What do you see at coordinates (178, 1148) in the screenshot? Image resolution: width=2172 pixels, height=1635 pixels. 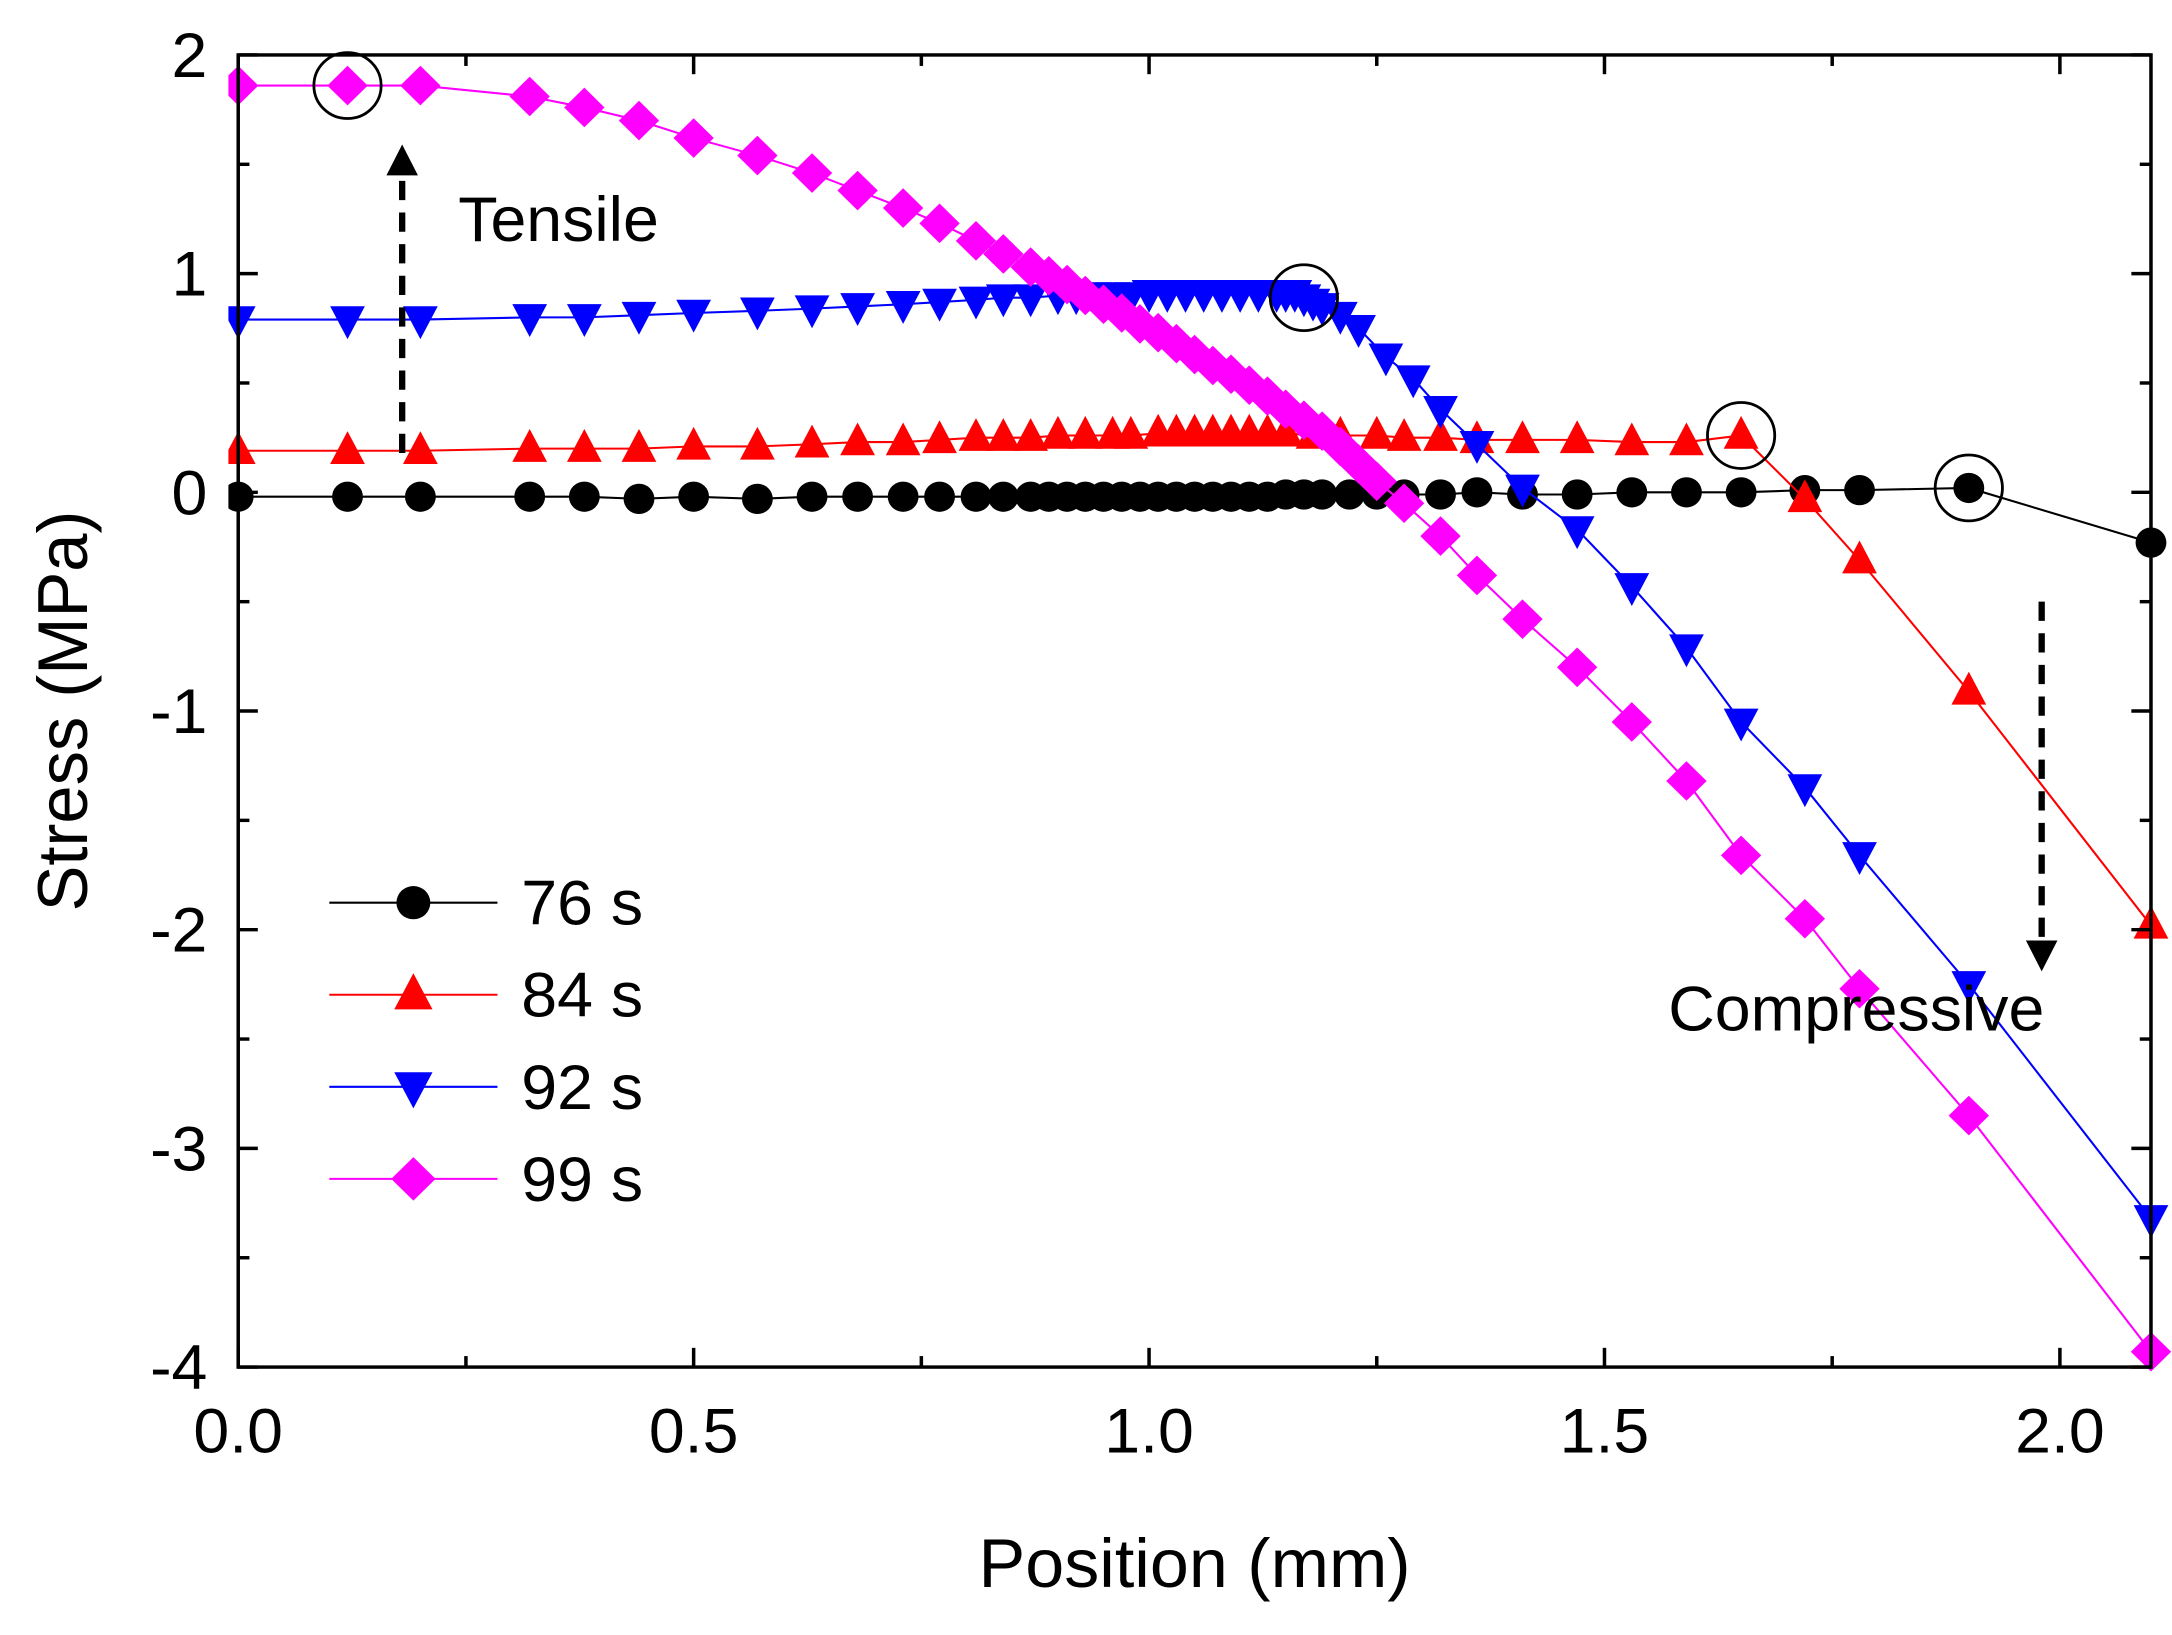 I see `y-tick-label: -3` at bounding box center [178, 1148].